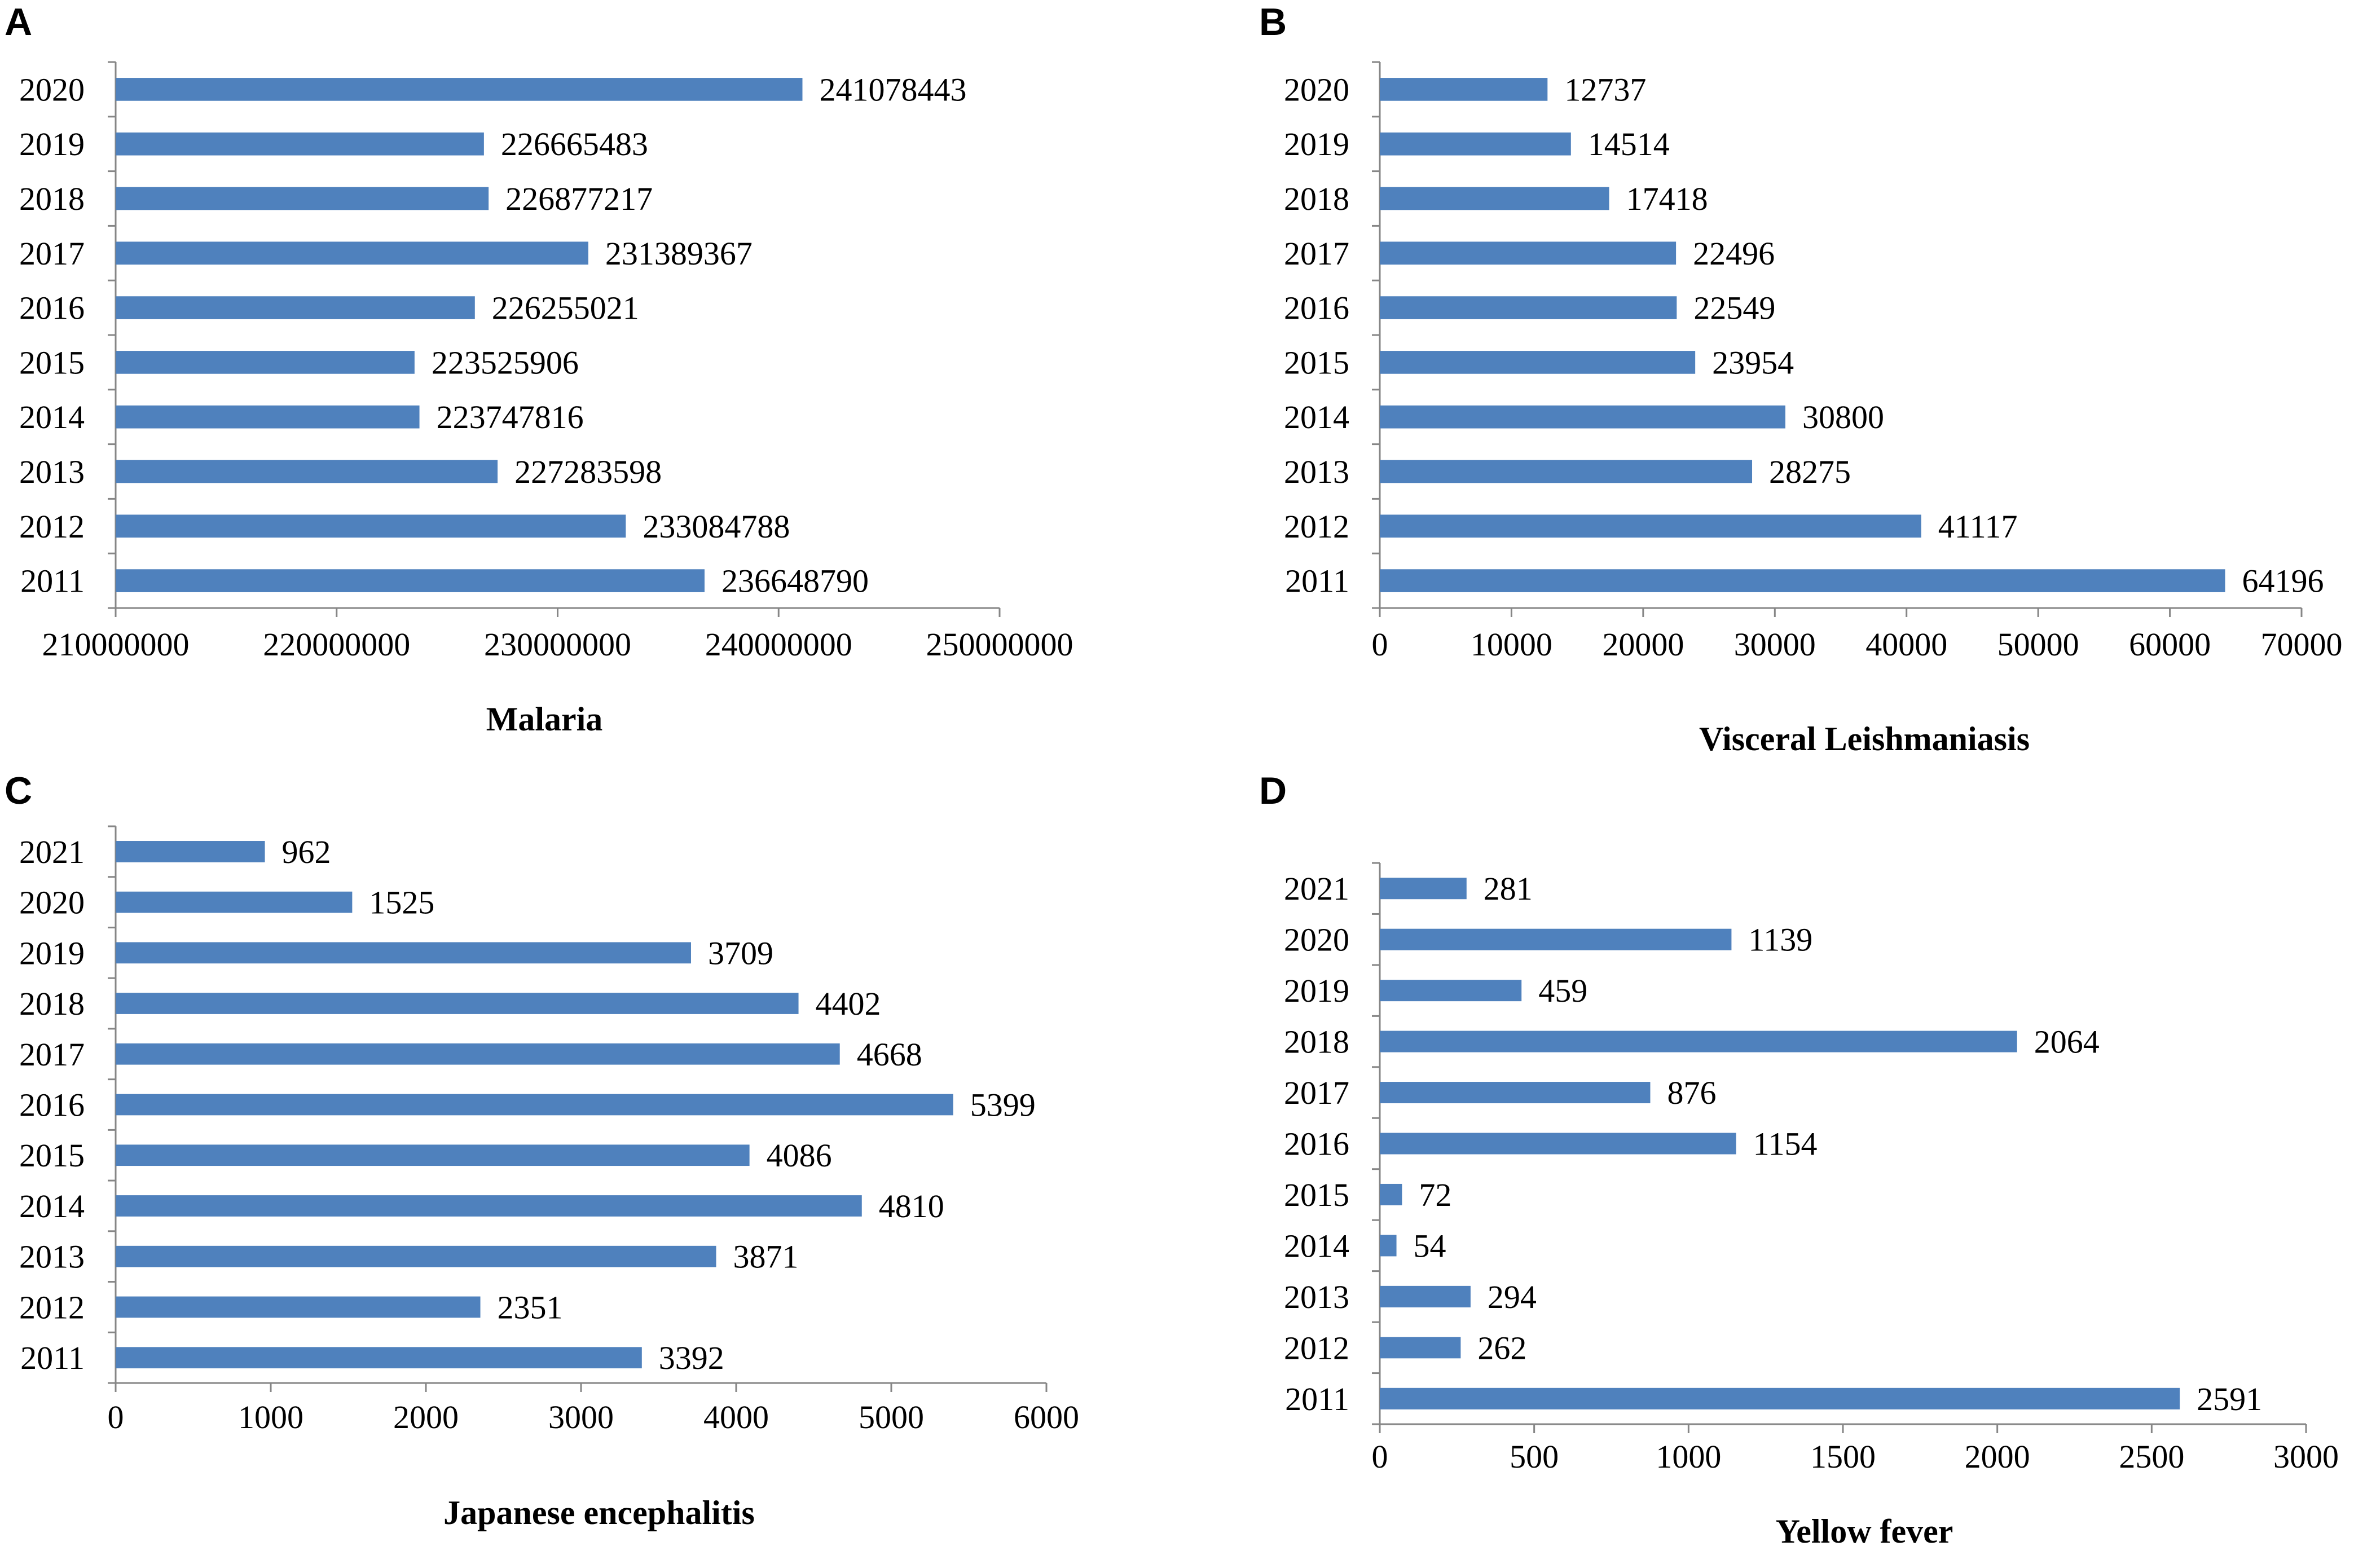  I want to click on data-label: 4668, so click(889, 1054).